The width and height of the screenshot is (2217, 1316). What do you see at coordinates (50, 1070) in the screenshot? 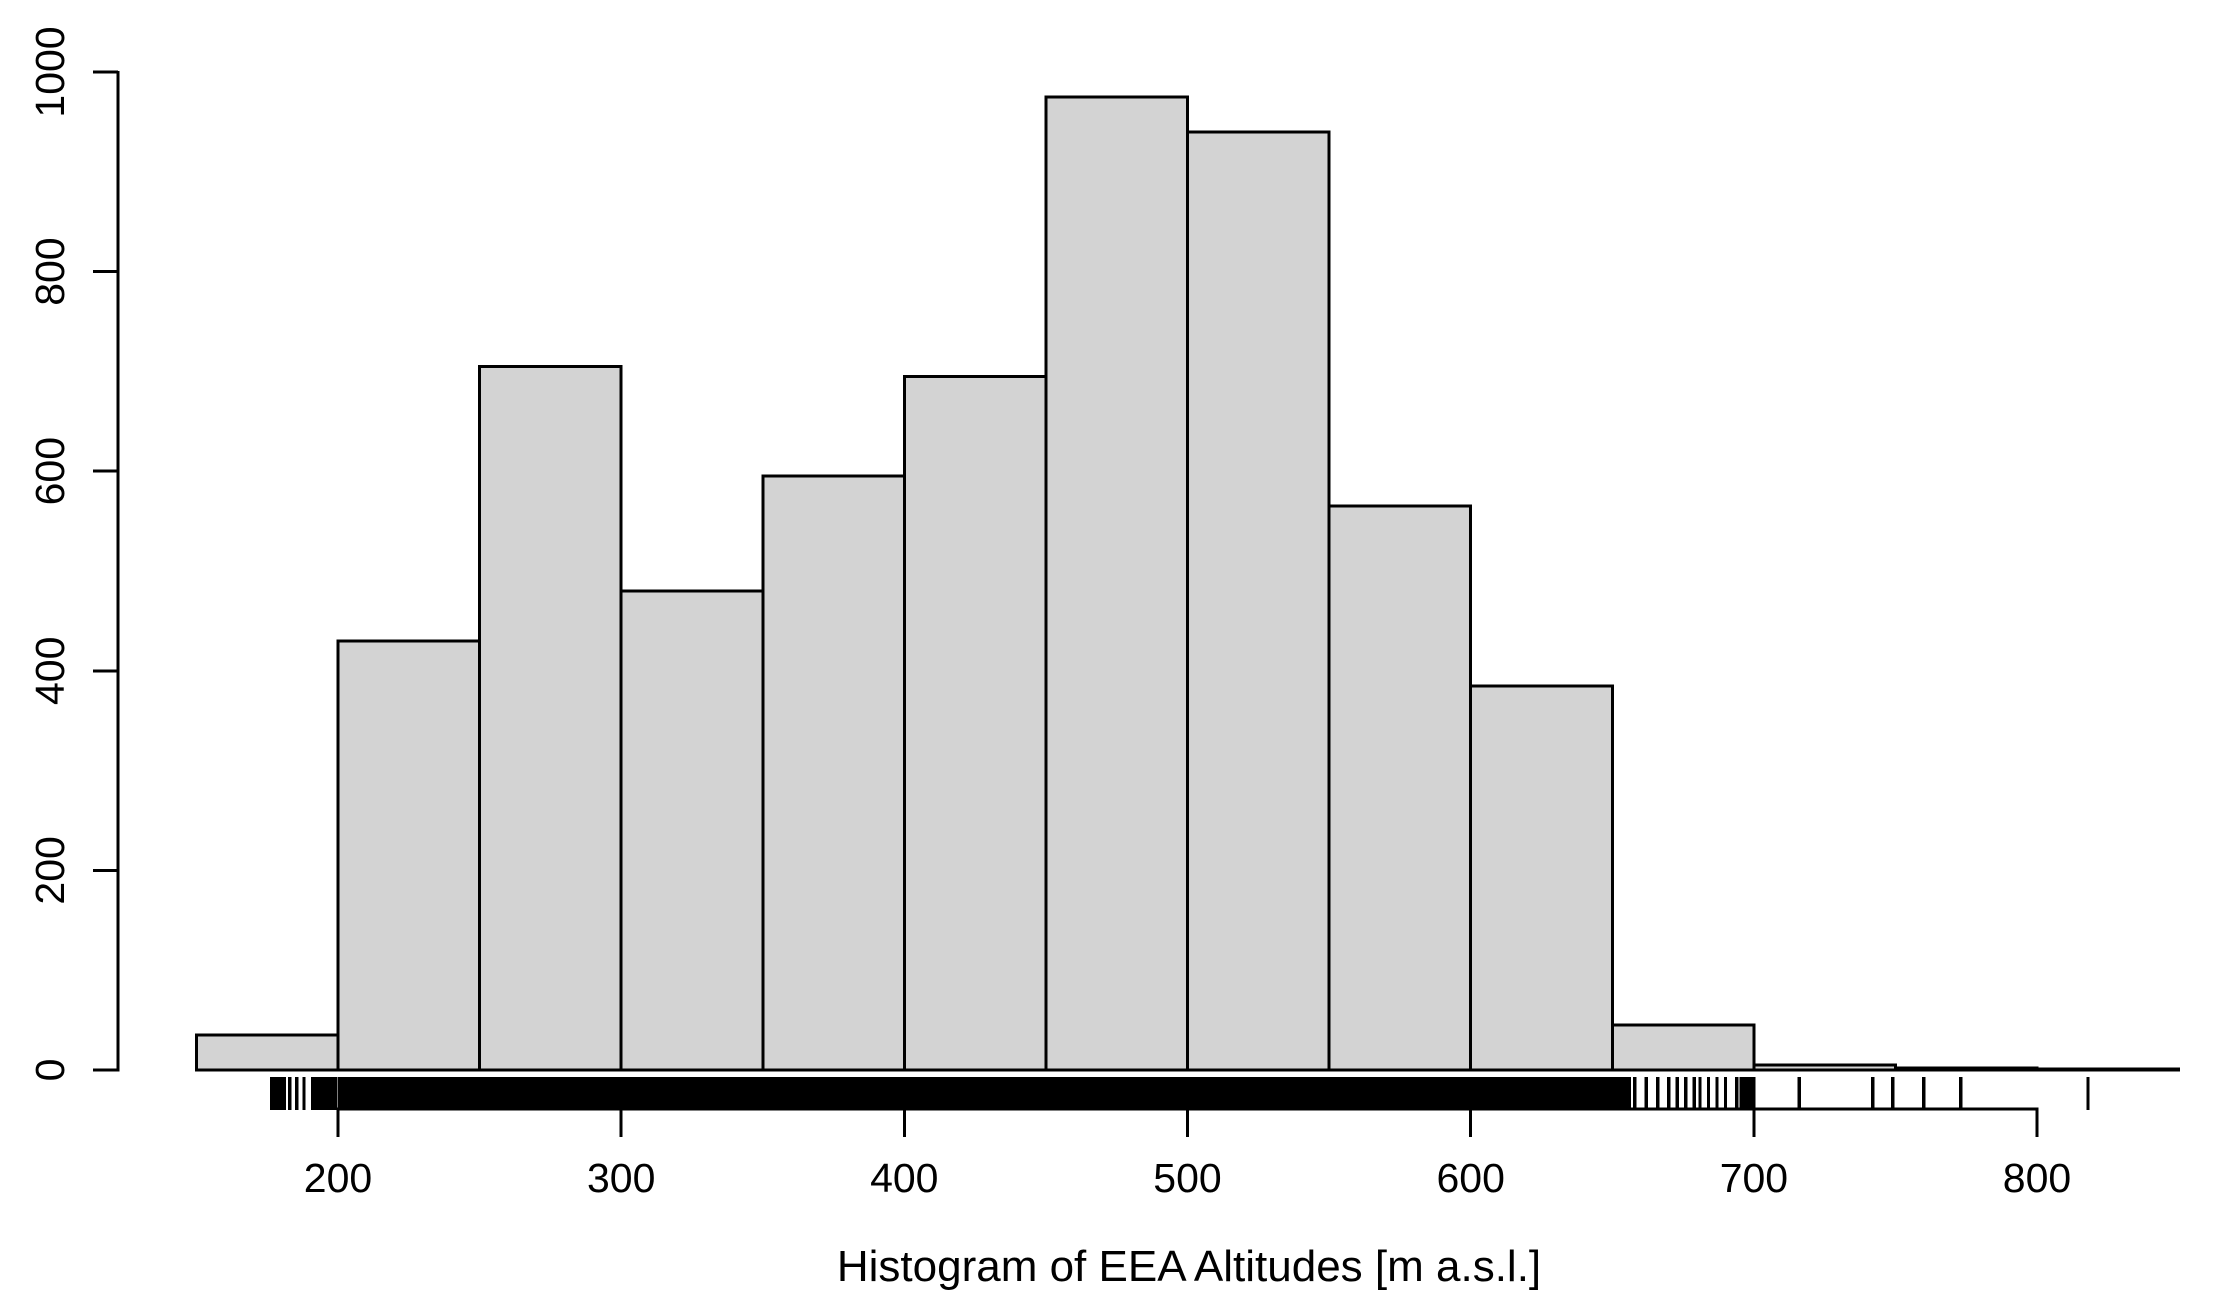
I see `y-tick-label: 0` at bounding box center [50, 1070].